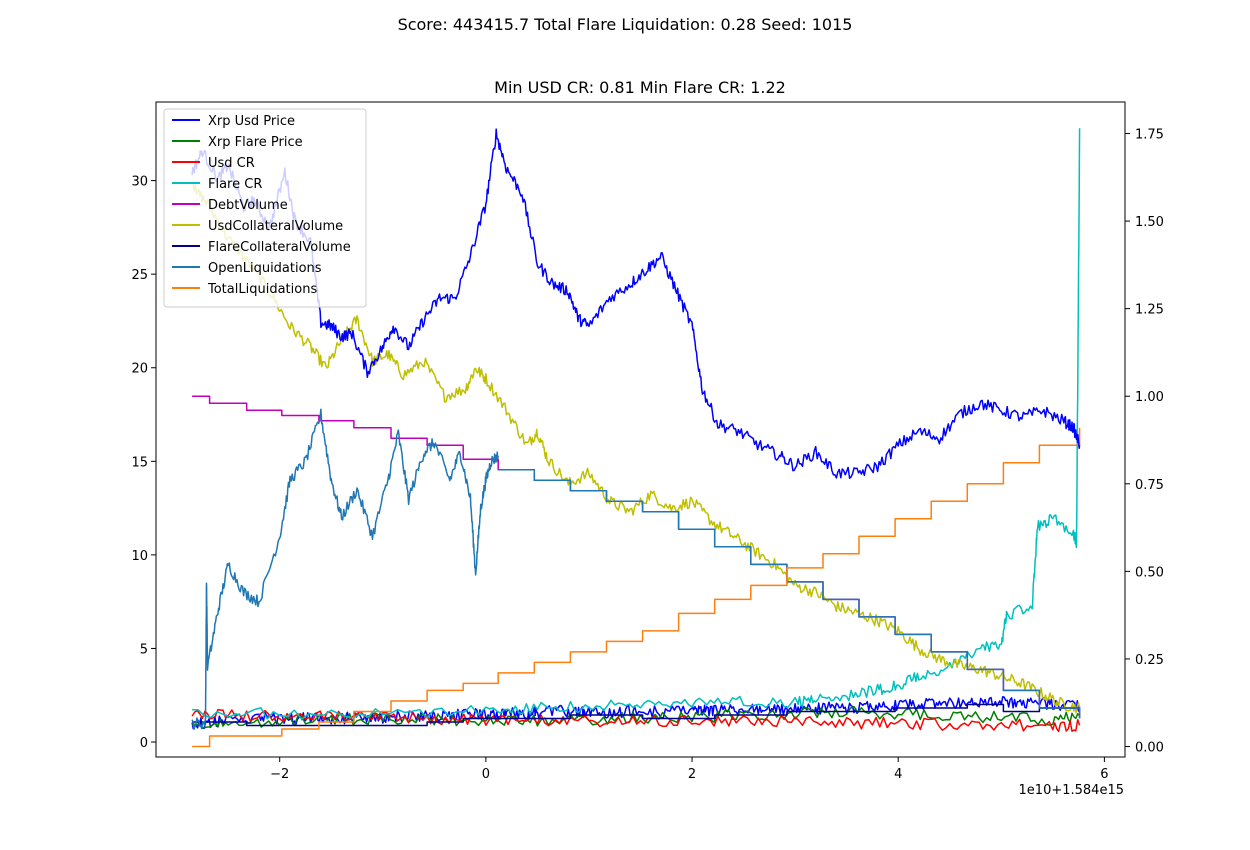 This screenshot has height=850, width=1250. What do you see at coordinates (231, 163) in the screenshot?
I see `legend-label: Usd CR` at bounding box center [231, 163].